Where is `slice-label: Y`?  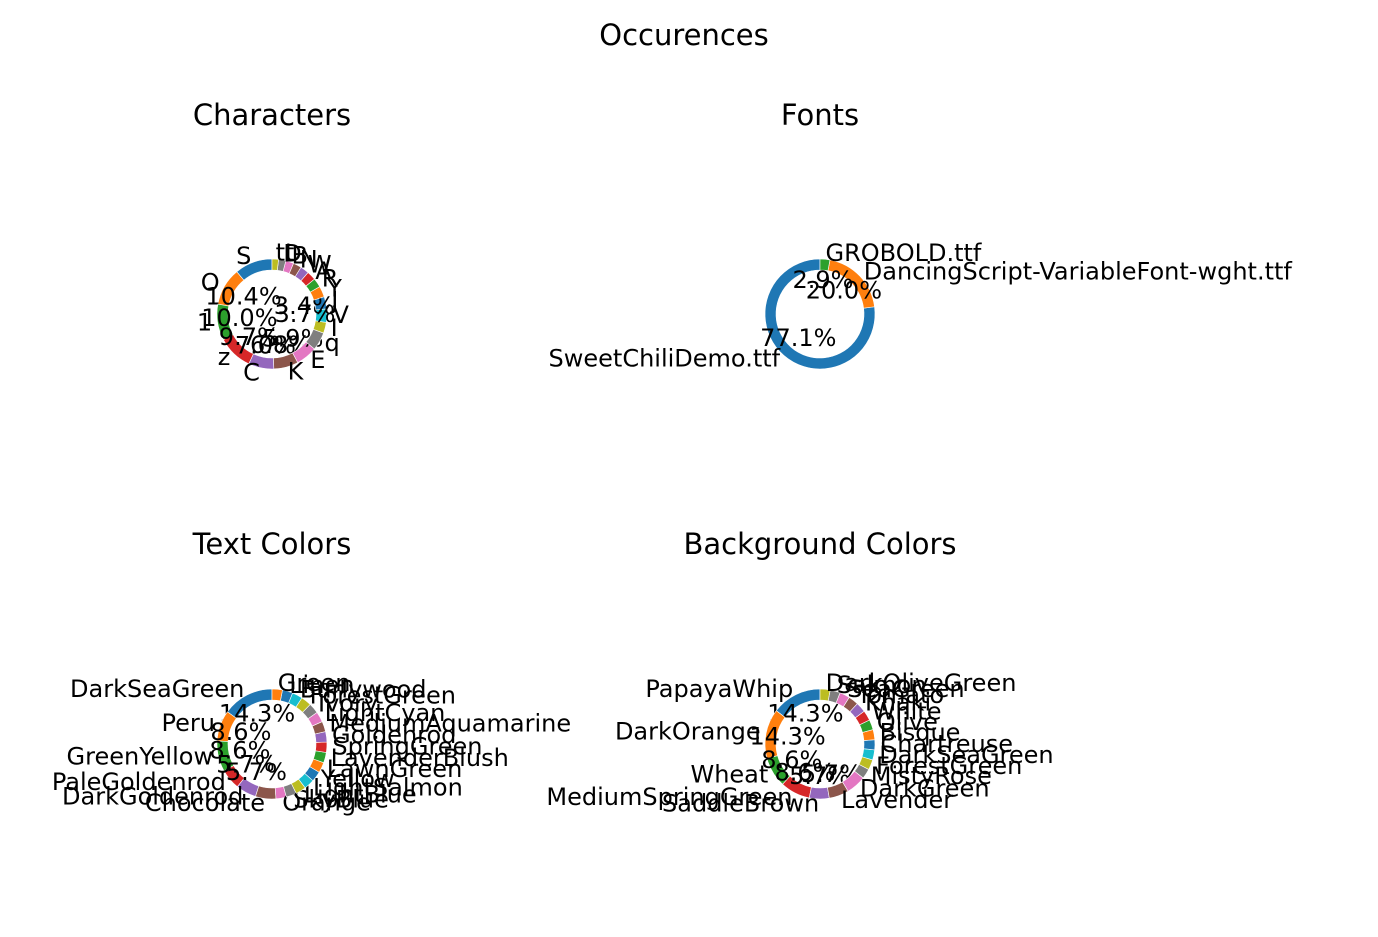 slice-label: Y is located at coordinates (334, 288).